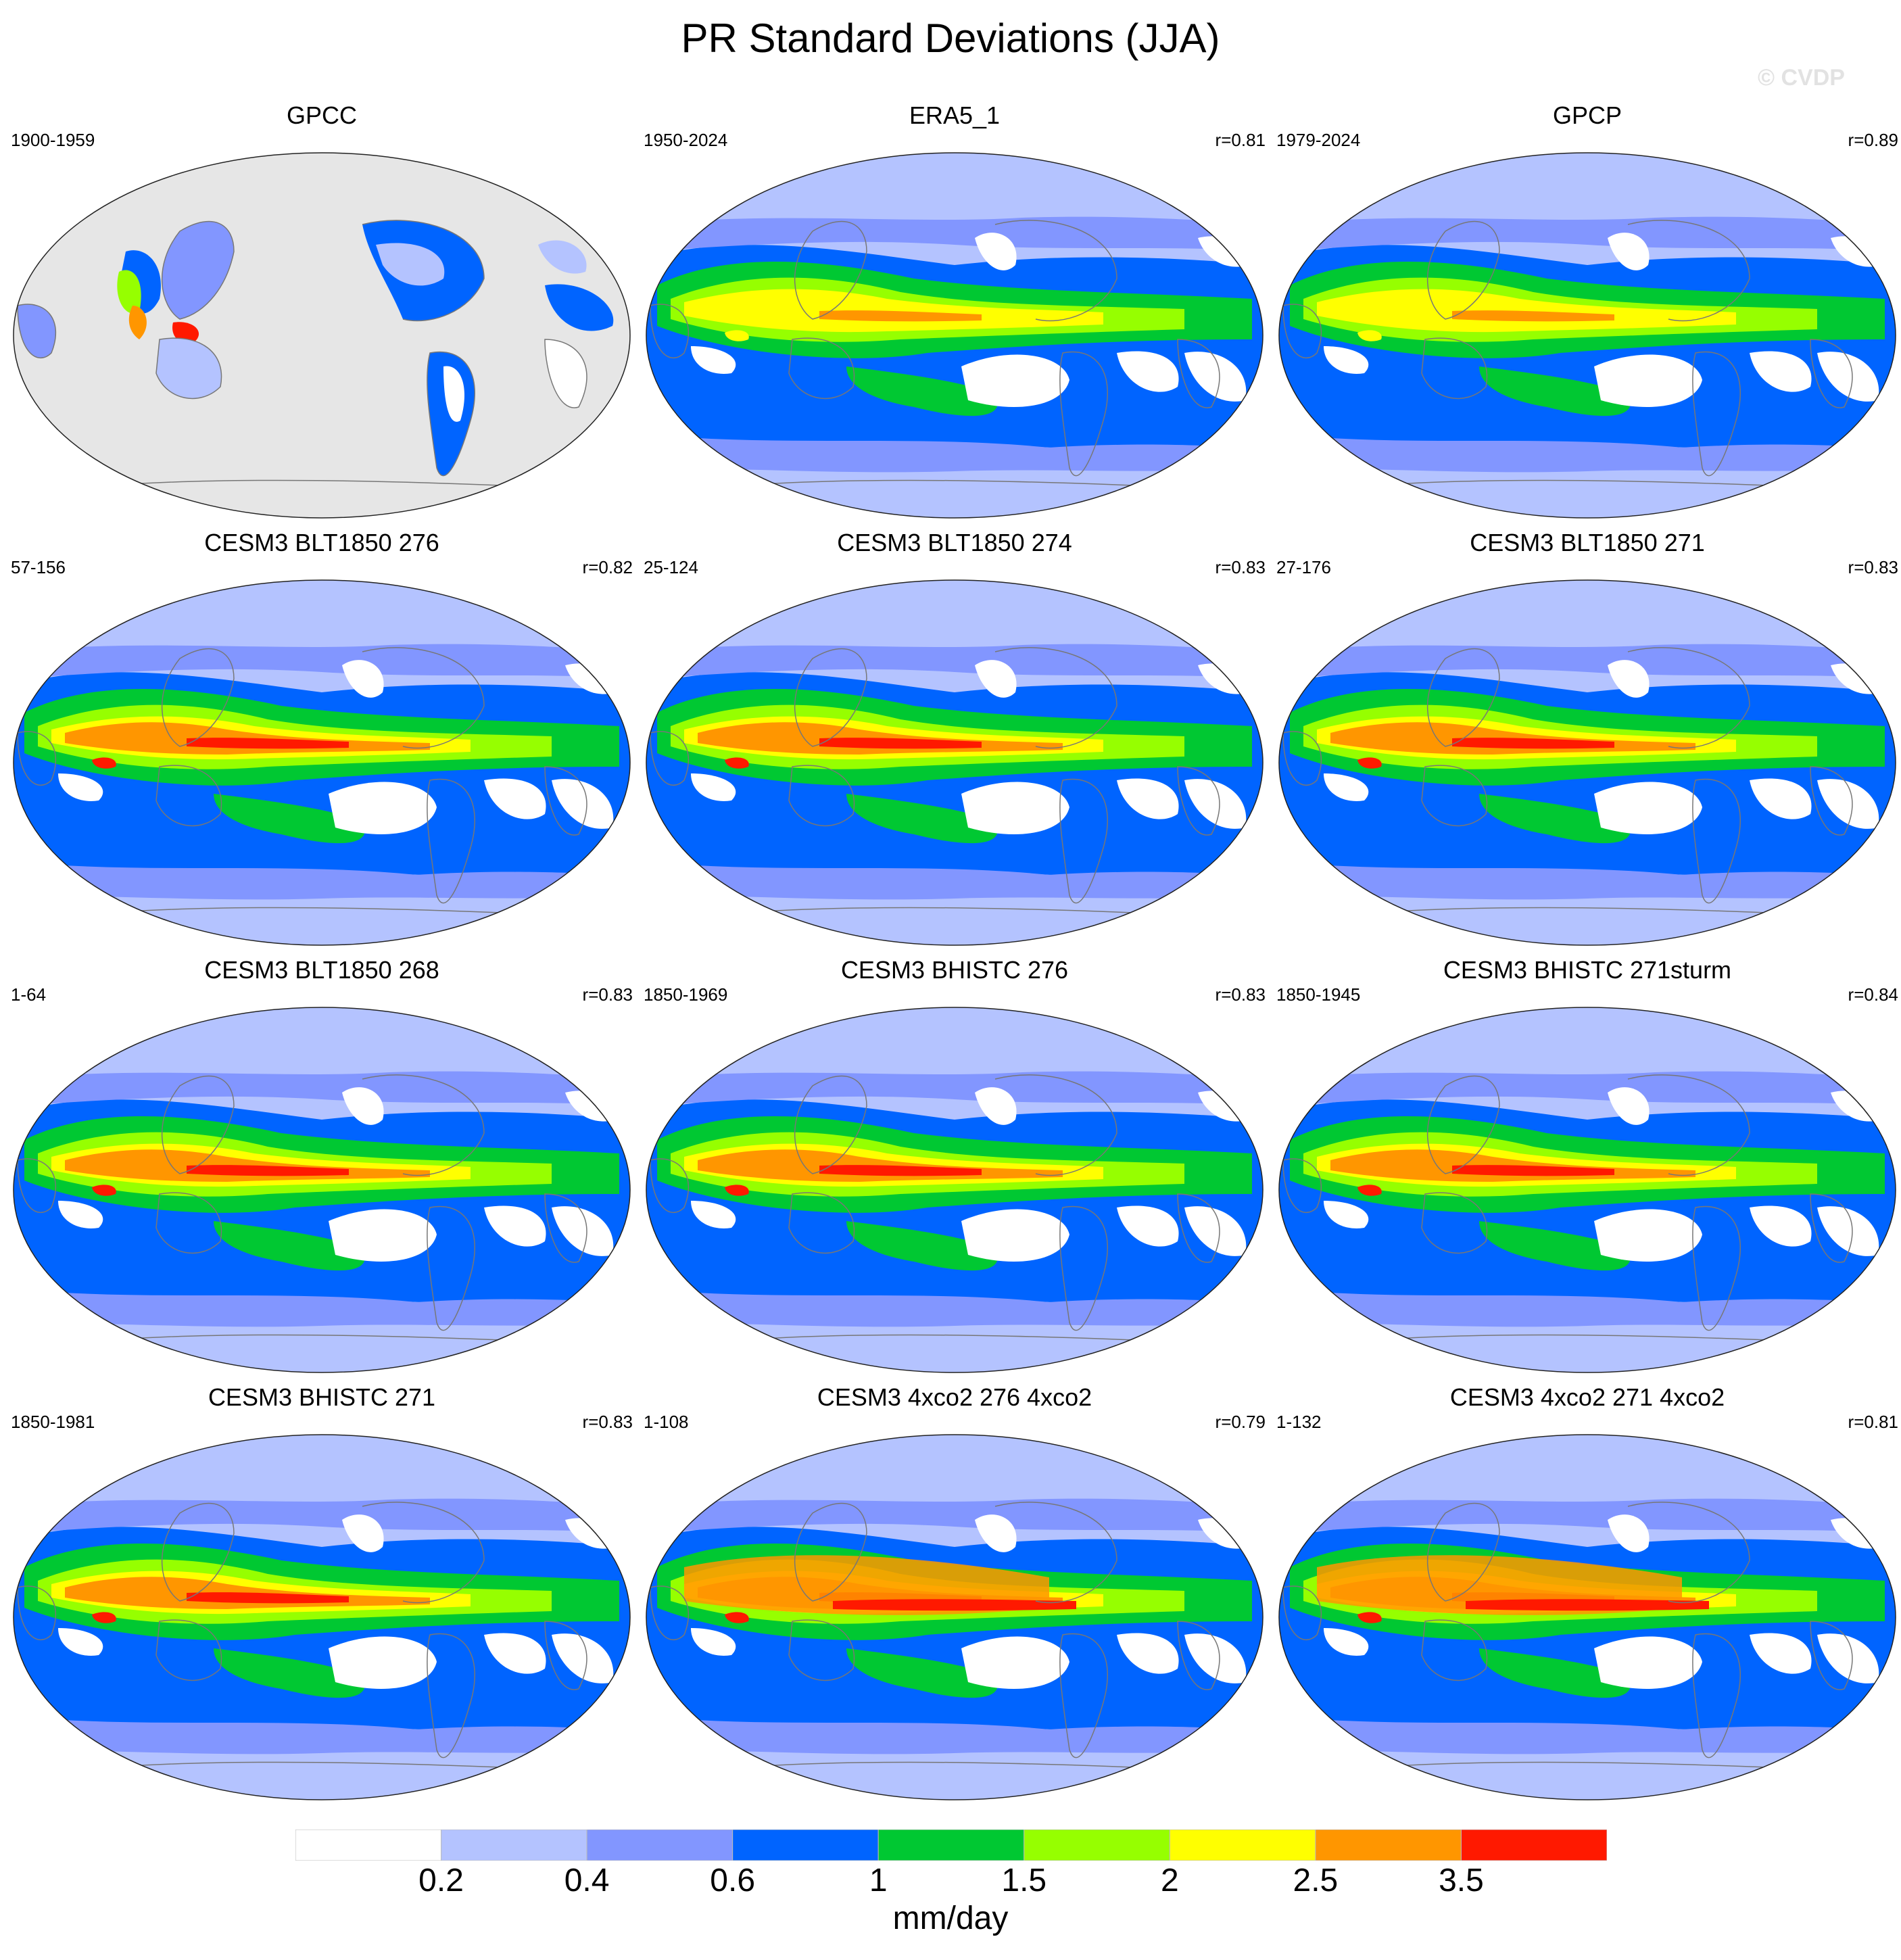 Image resolution: width=1901 pixels, height=1960 pixels. What do you see at coordinates (1587, 970) in the screenshot?
I see `panel-title: CESM3 BHISTC 271sturm` at bounding box center [1587, 970].